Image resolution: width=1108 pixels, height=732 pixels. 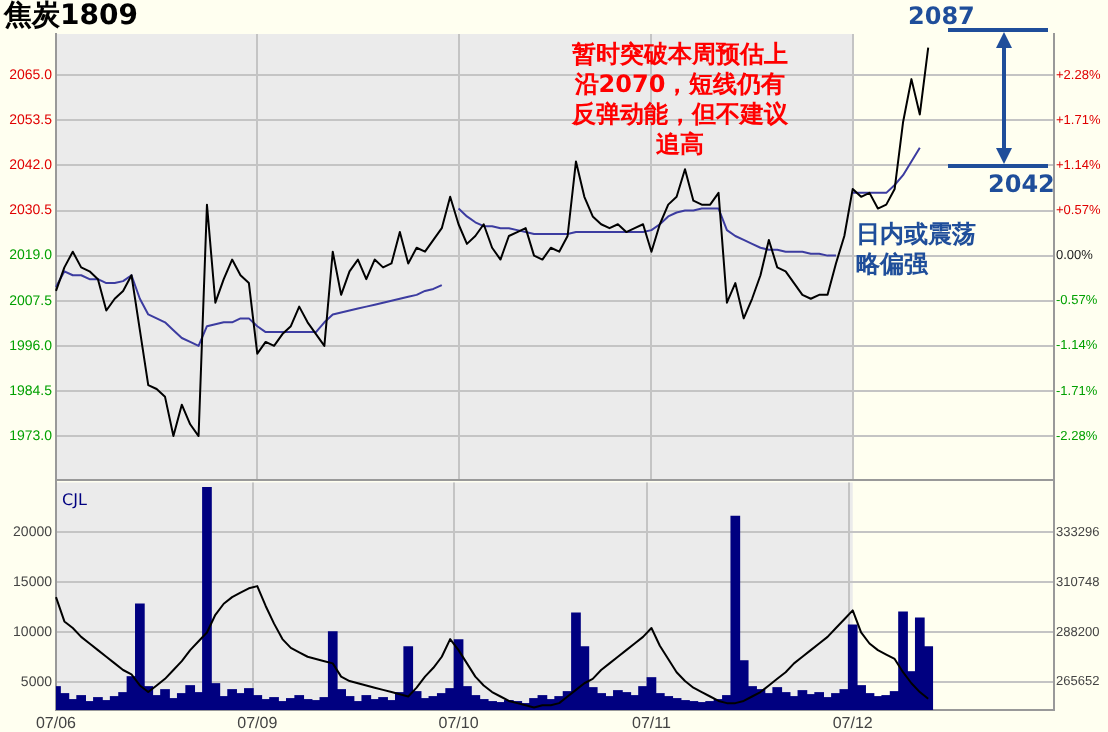 What do you see at coordinates (853, 723) in the screenshot?
I see `x-tick-label: 07/12` at bounding box center [853, 723].